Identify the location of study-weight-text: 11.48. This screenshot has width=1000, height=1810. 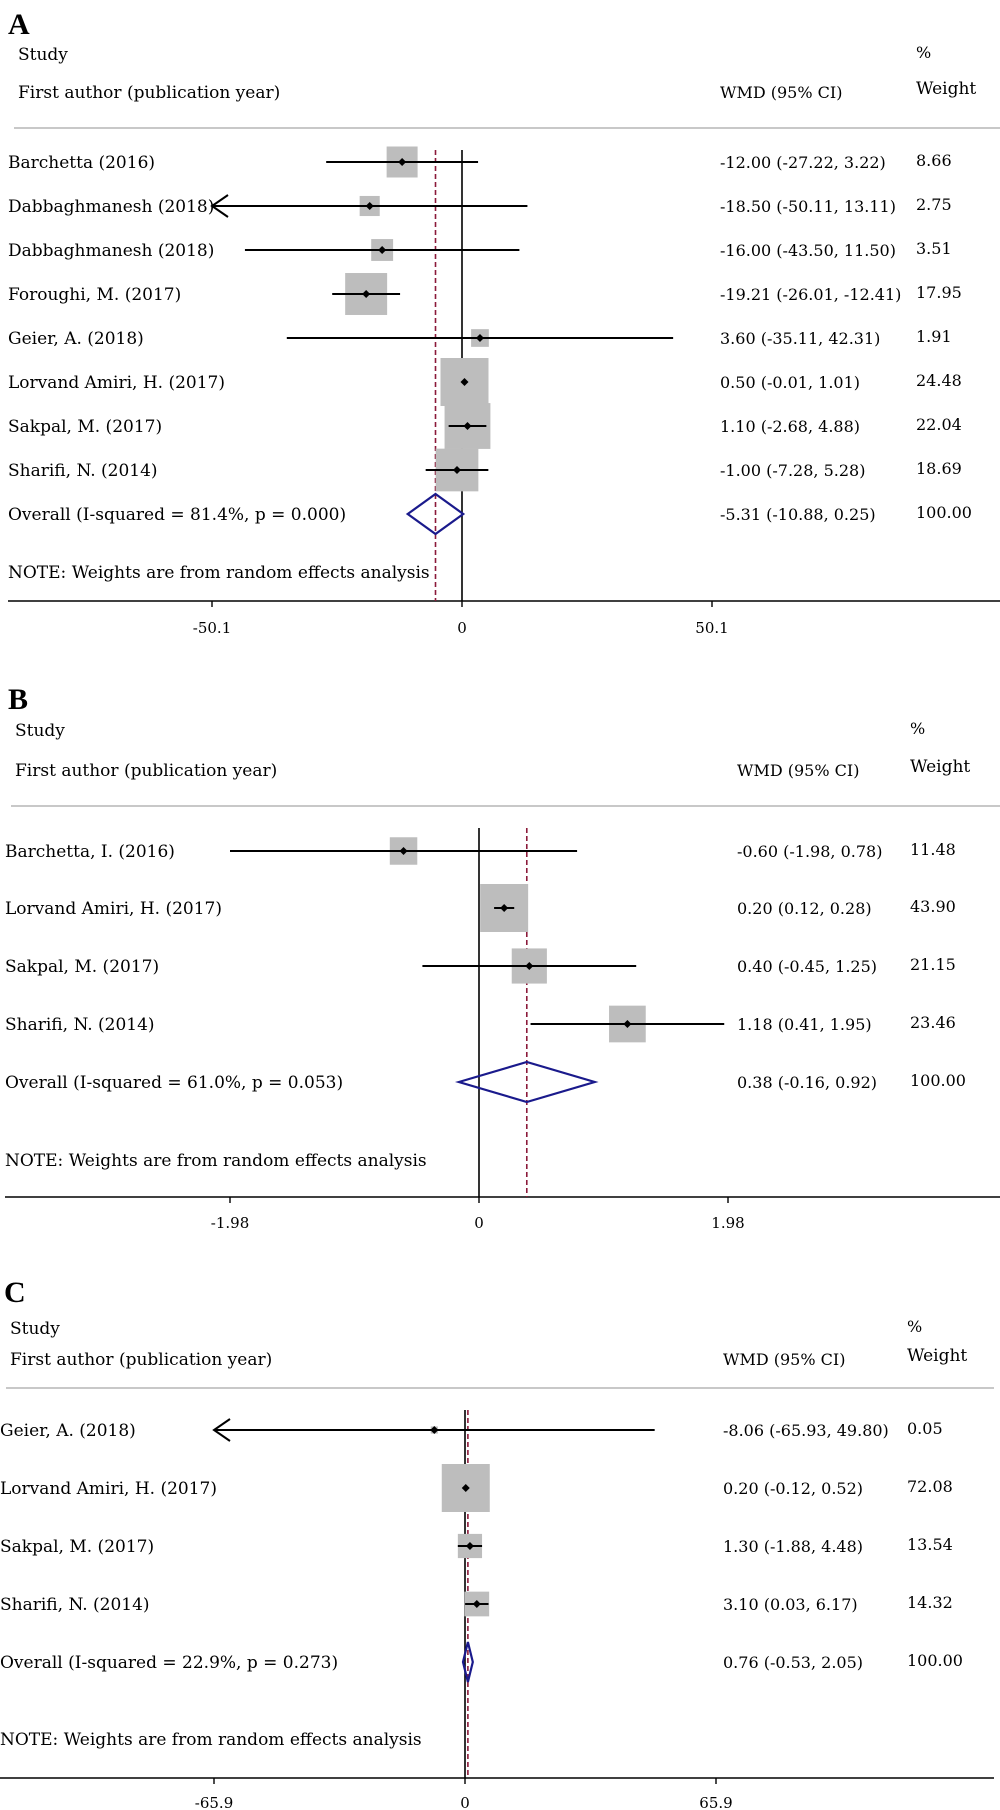
(933, 849).